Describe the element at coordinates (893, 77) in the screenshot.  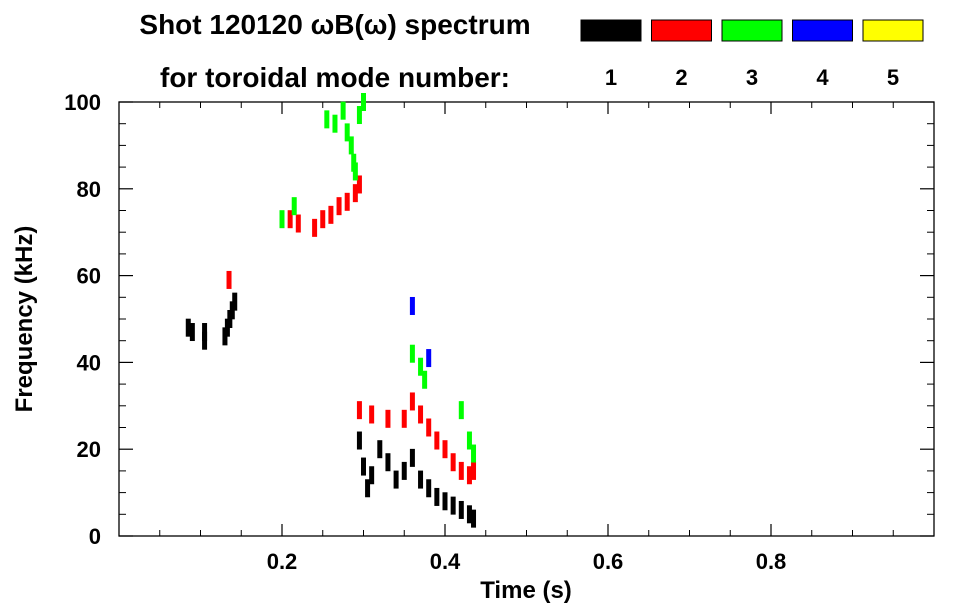
I see `legend-label-5: 5` at that location.